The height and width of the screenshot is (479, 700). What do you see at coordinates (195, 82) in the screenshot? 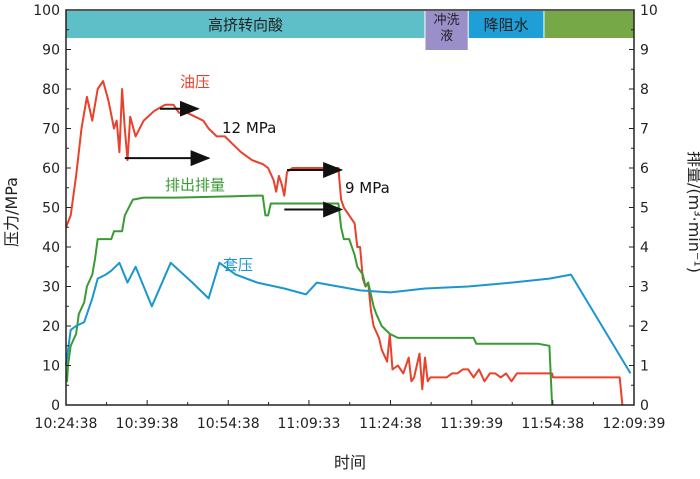
I see `oil-pressure-legend-label: 油压` at bounding box center [195, 82].